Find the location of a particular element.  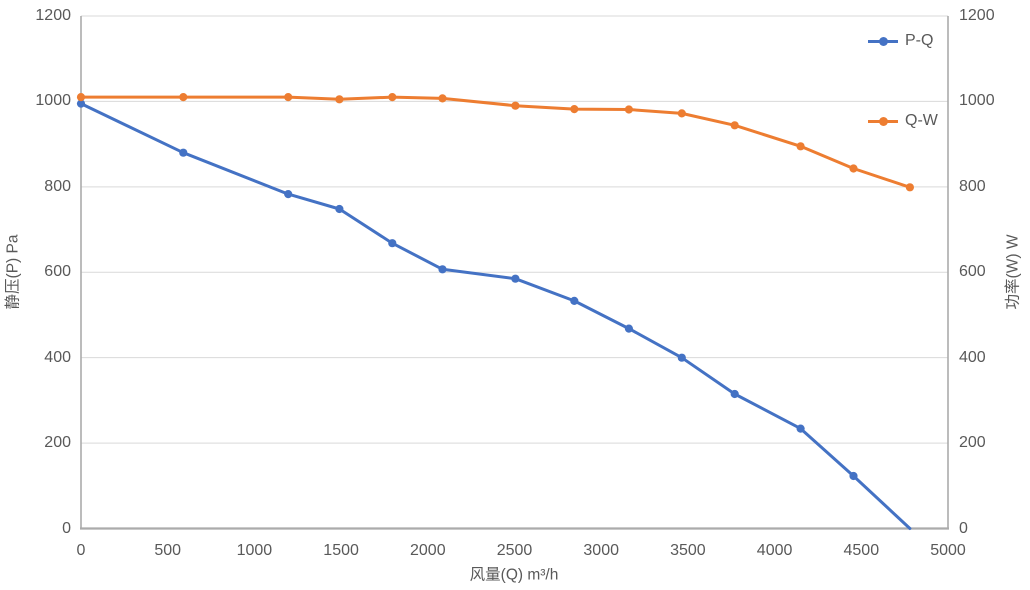

legend-marker-pq-icon is located at coordinates (883, 41).